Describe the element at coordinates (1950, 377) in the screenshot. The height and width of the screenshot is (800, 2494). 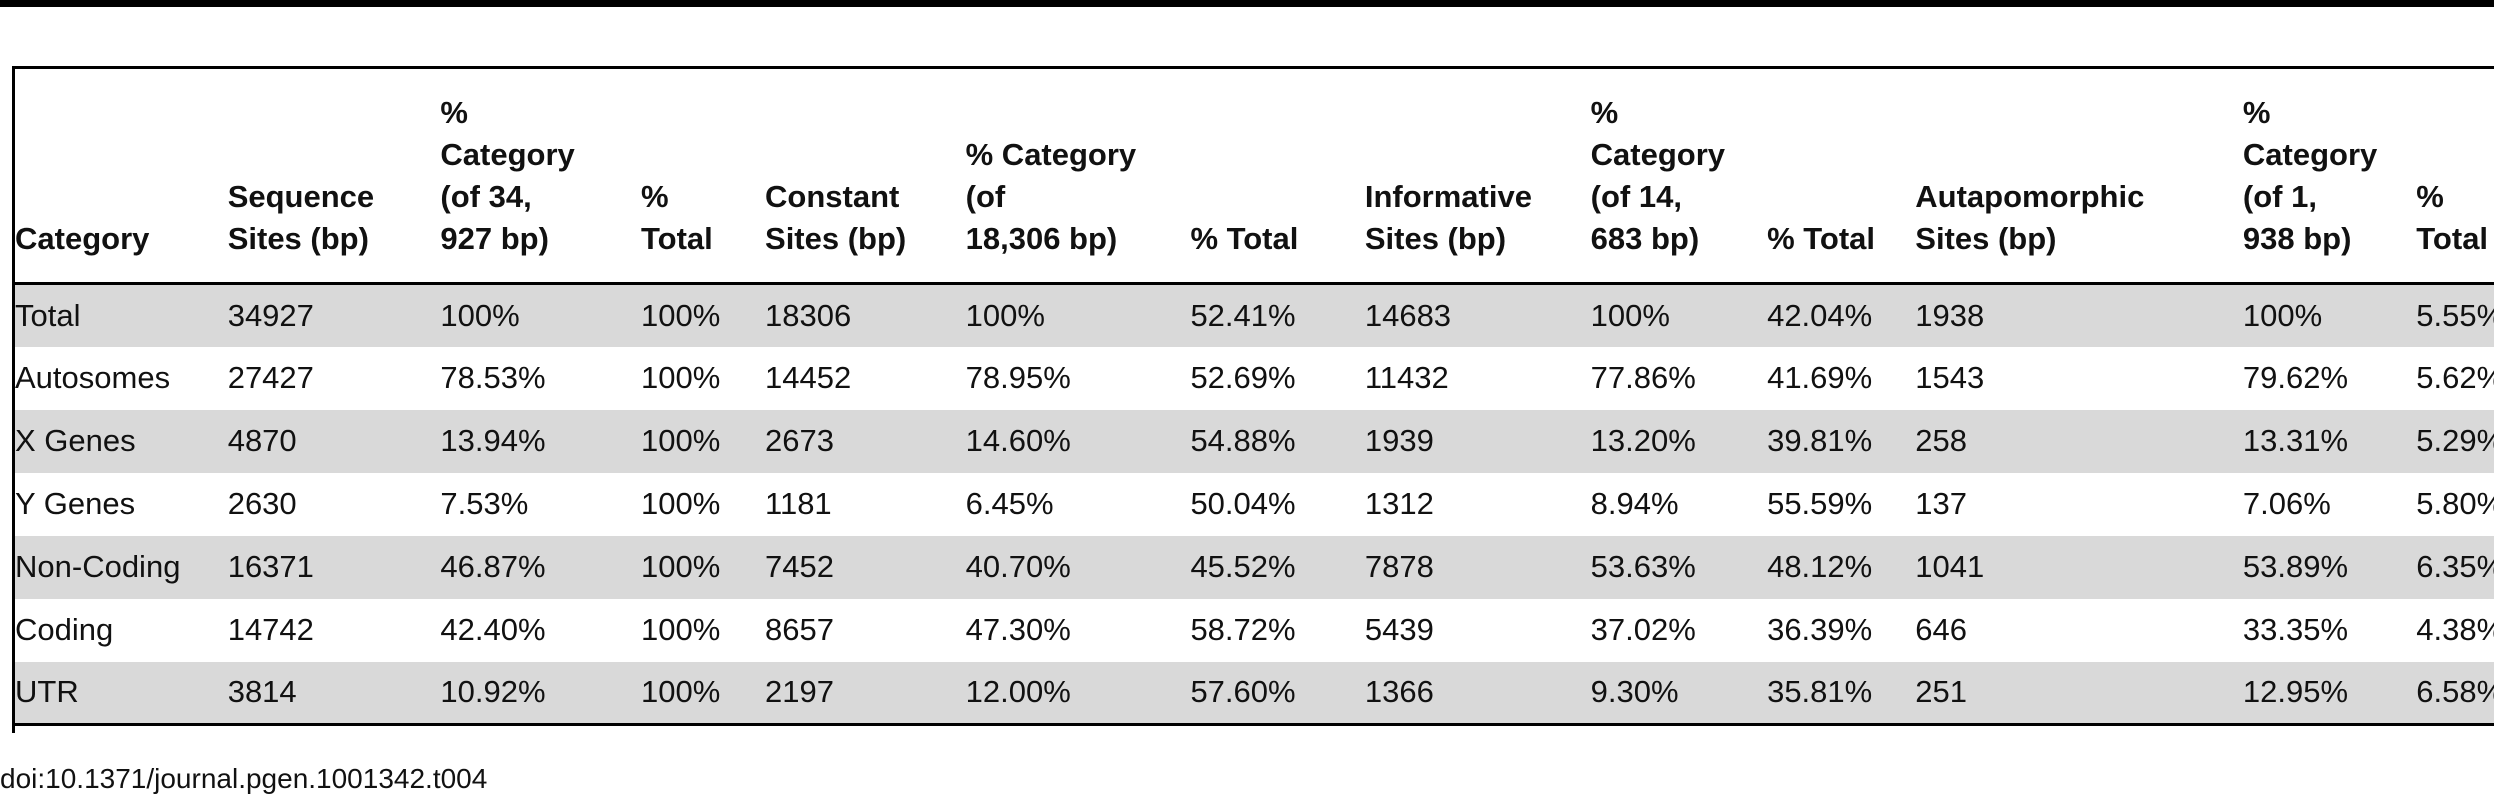
I see `table-cell: 1543` at that location.